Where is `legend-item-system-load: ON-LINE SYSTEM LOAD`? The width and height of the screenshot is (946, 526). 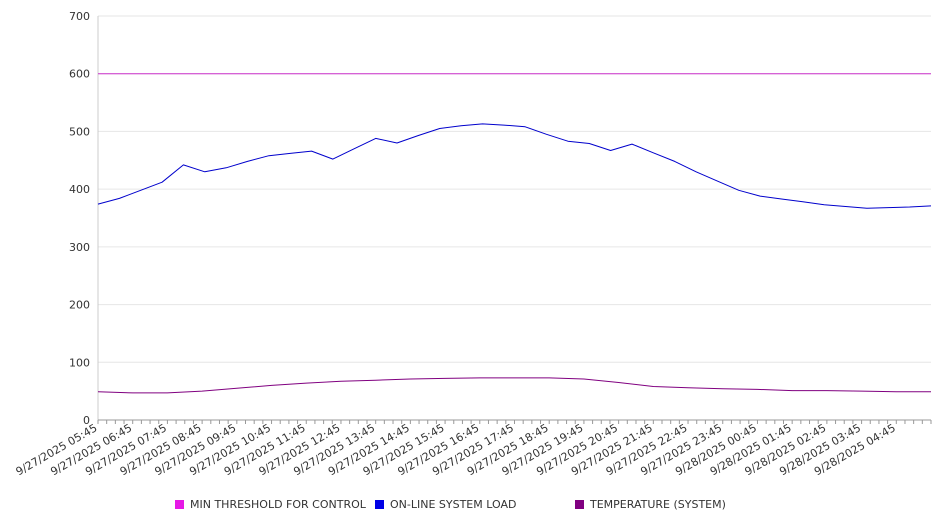 legend-item-system-load: ON-LINE SYSTEM LOAD is located at coordinates (445, 504).